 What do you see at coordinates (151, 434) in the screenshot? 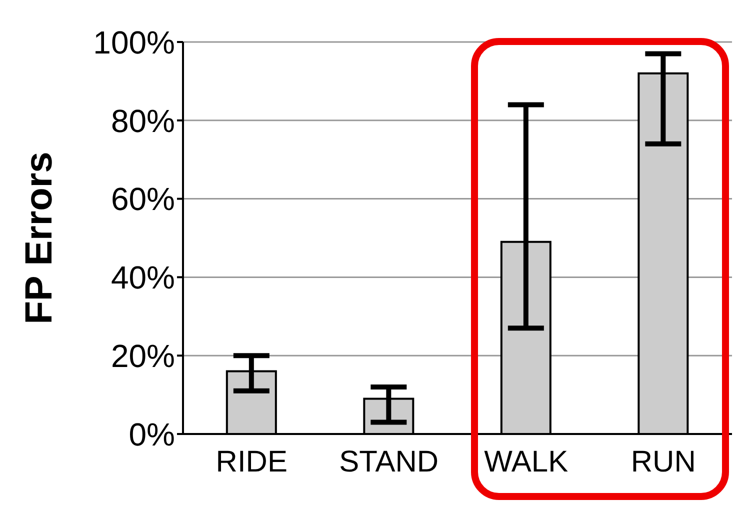
I see `y-tick-label: 0%` at bounding box center [151, 434].